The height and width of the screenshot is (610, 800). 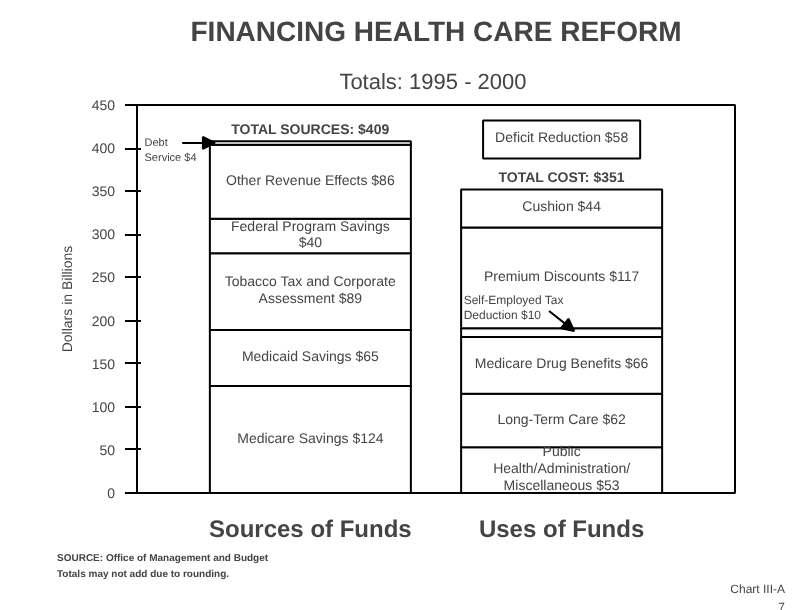 I want to click on x-tick-label: Sources of Funds, so click(x=311, y=529).